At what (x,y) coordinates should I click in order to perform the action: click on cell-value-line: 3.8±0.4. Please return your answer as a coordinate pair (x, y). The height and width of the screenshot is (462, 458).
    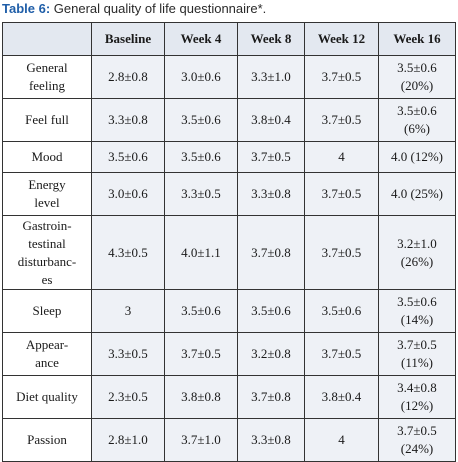
    Looking at the image, I should click on (341, 396).